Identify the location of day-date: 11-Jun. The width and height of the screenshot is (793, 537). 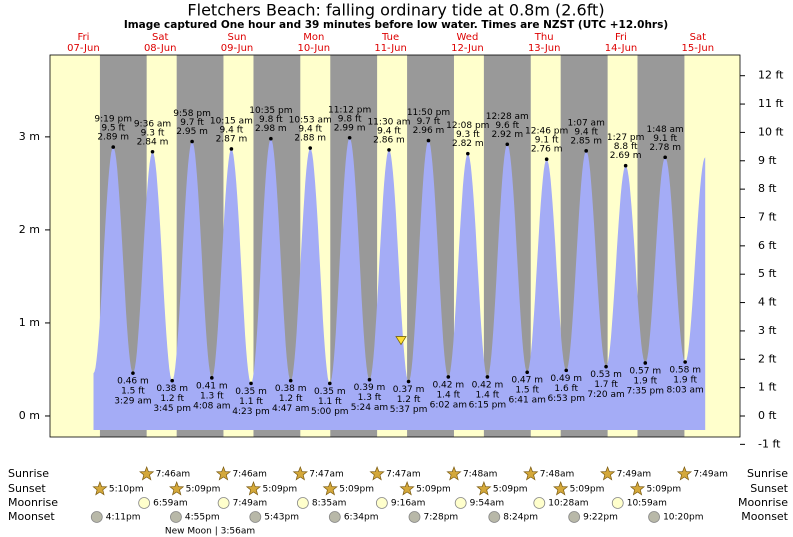
(390, 48).